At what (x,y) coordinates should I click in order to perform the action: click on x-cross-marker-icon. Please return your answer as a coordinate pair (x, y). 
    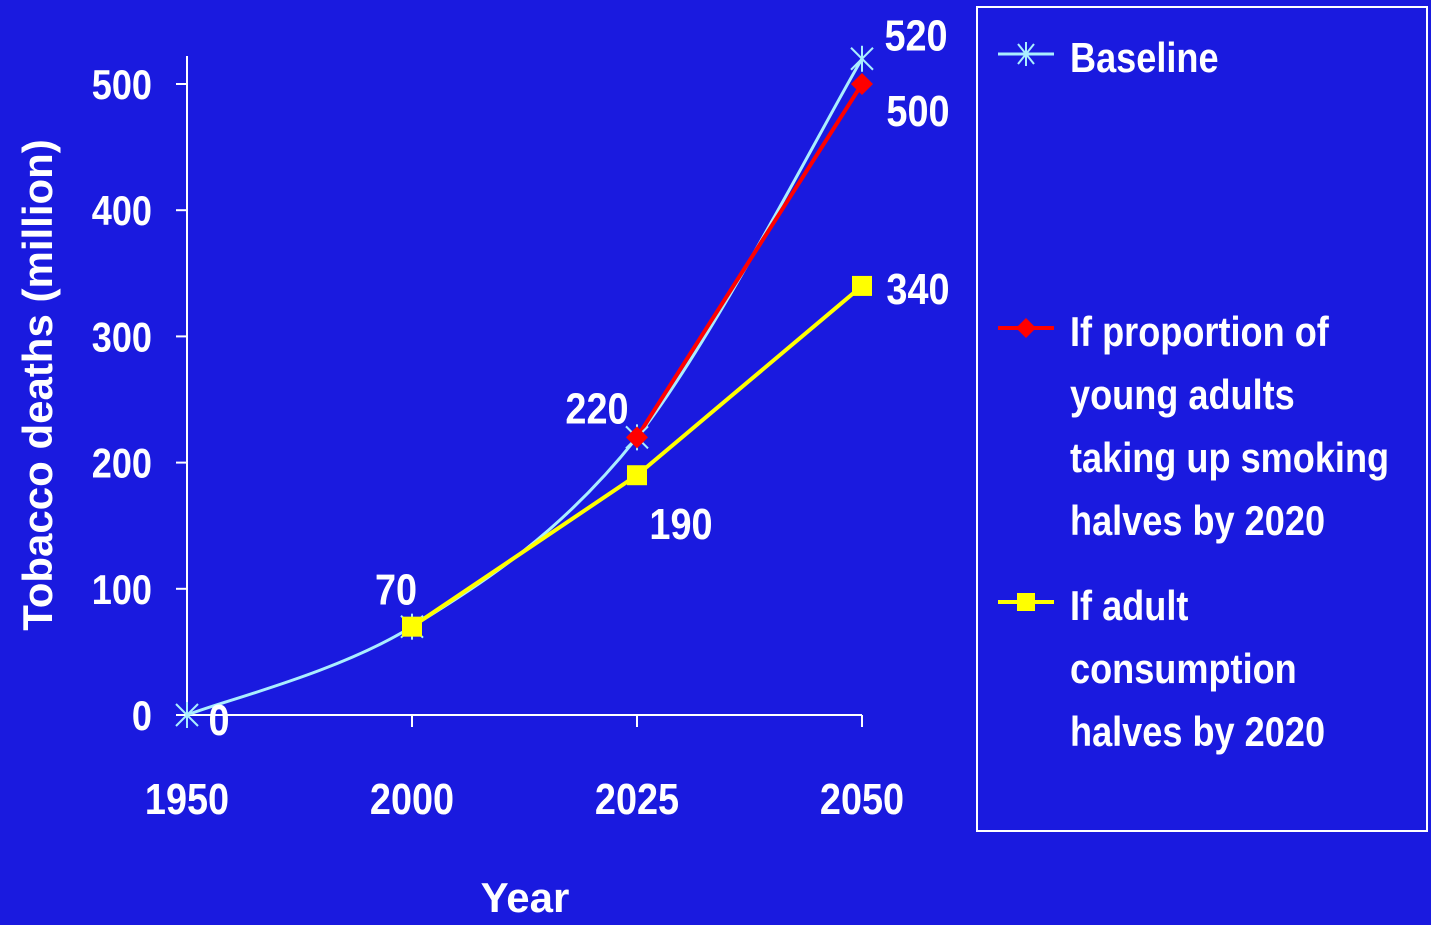
    Looking at the image, I should click on (1026, 54).